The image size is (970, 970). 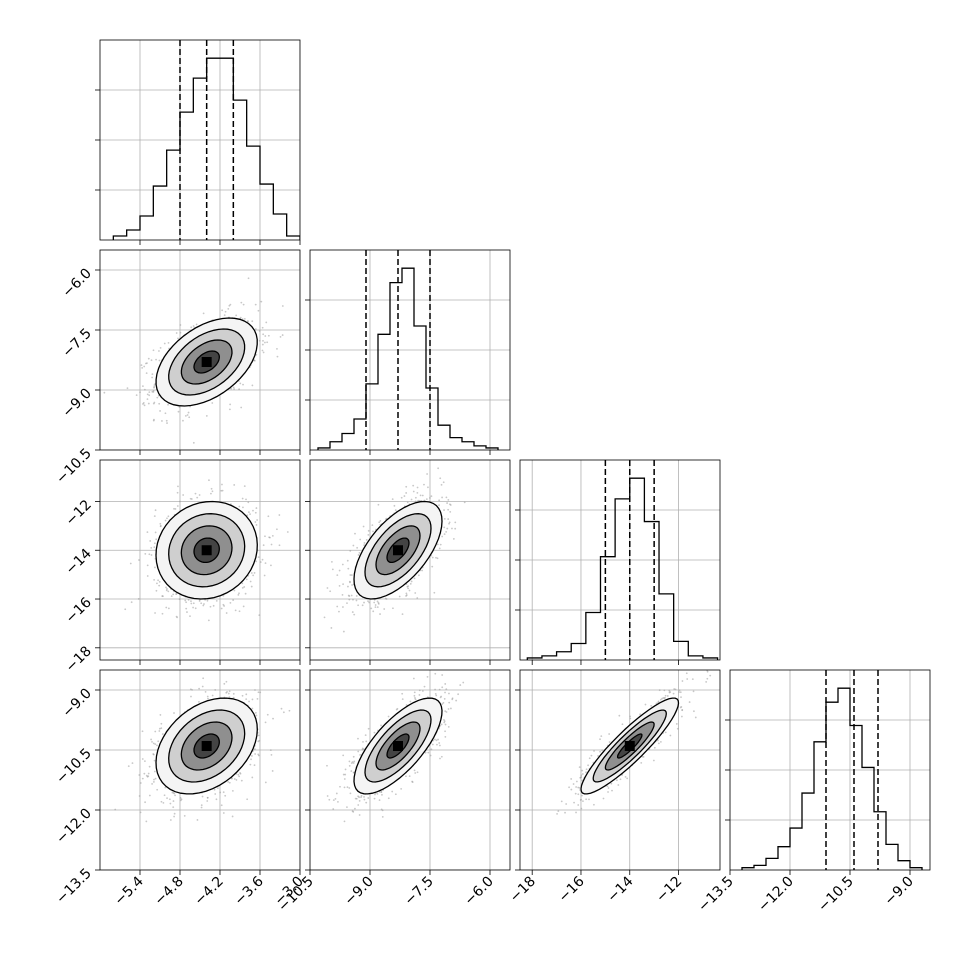 I want to click on x-tick-label: −5.4, so click(x=128, y=890).